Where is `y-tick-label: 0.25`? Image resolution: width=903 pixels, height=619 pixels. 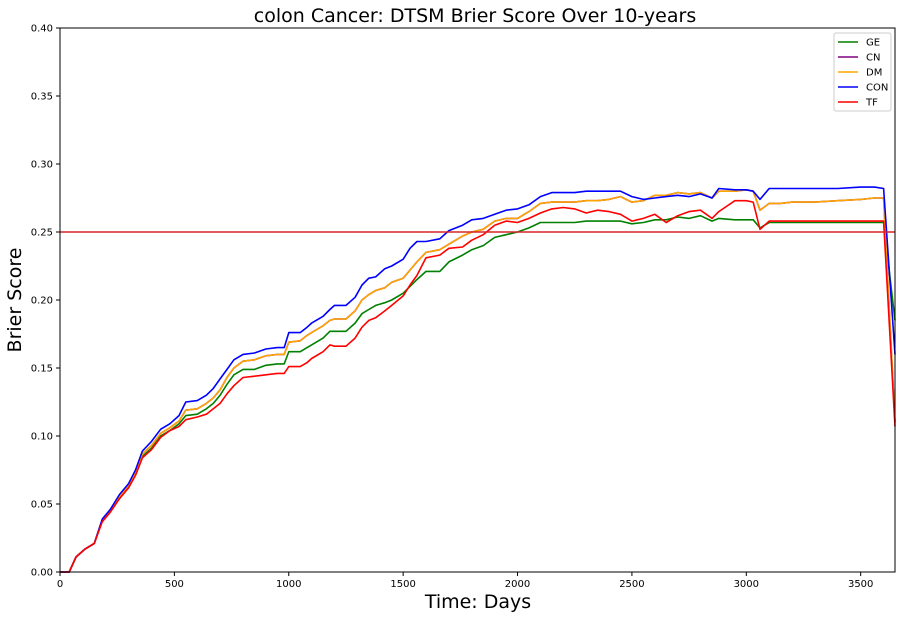 y-tick-label: 0.25 is located at coordinates (42, 233).